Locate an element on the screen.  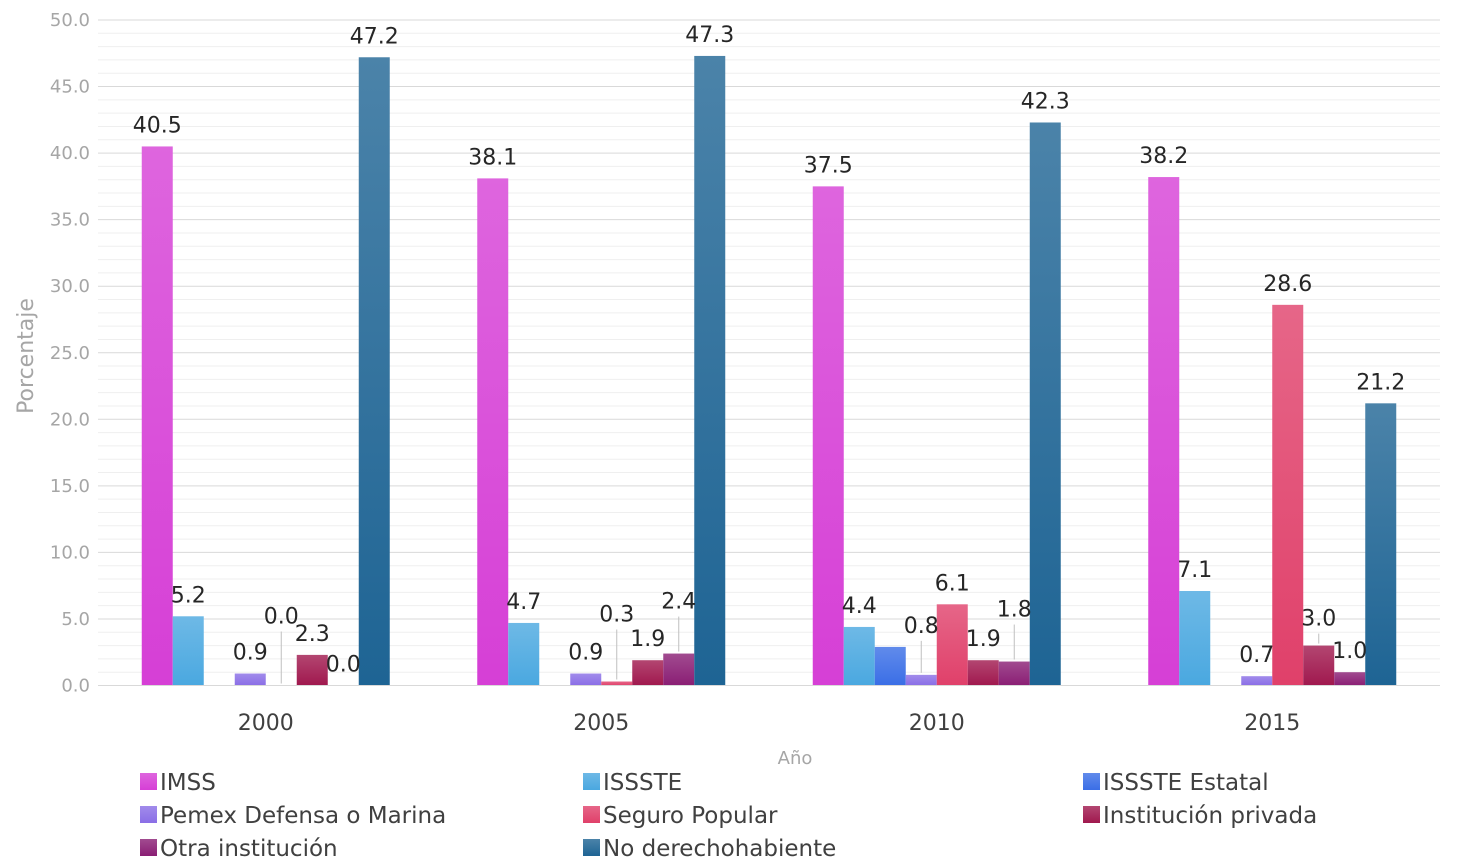
legend-item: Otra institución is located at coordinates (239, 848).